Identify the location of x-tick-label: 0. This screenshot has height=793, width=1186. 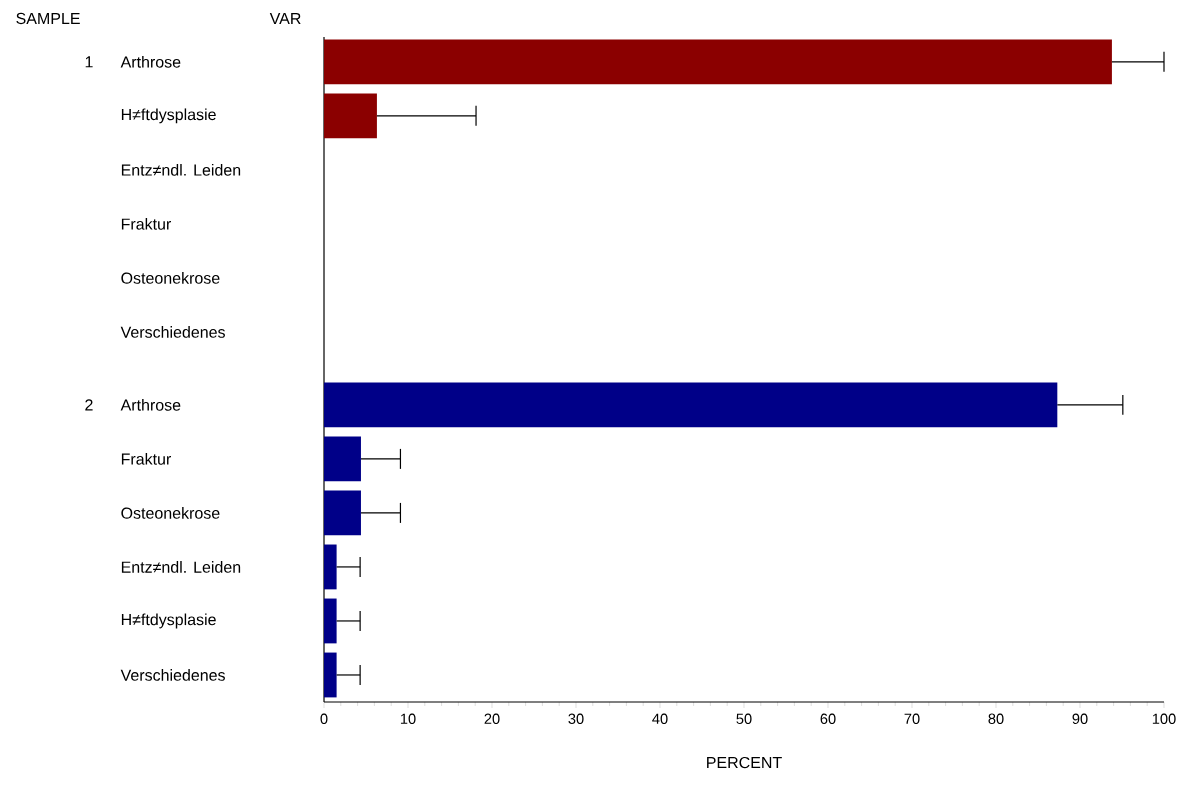
(324, 718).